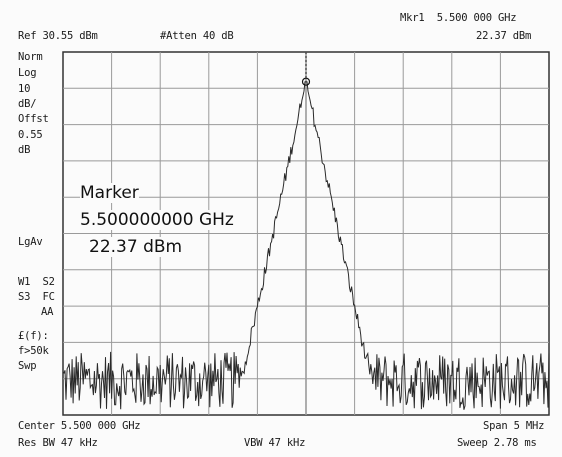 Image resolution: width=562 pixels, height=457 pixels. What do you see at coordinates (33, 336) in the screenshot?
I see `freq-correction-1: £(f):` at bounding box center [33, 336].